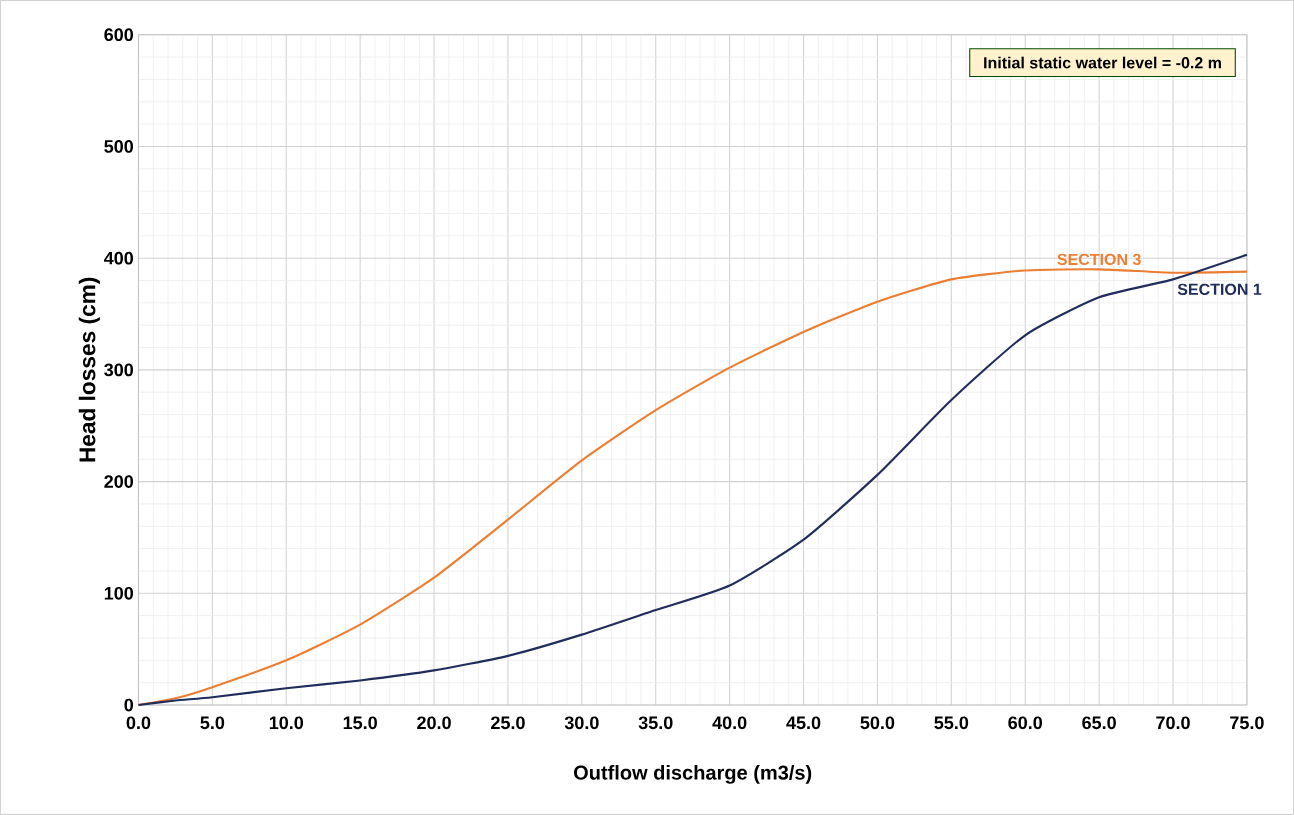 The width and height of the screenshot is (1294, 815). Describe the element at coordinates (119, 35) in the screenshot. I see `y-tick-label: 600` at that location.